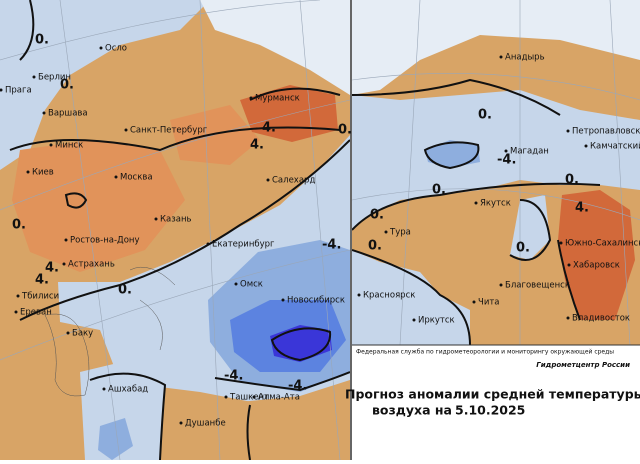 The image size is (640, 464). What do you see at coordinates (169, 131) in the screenshot?
I see `city-label: Санкт-Петербург` at bounding box center [169, 131].